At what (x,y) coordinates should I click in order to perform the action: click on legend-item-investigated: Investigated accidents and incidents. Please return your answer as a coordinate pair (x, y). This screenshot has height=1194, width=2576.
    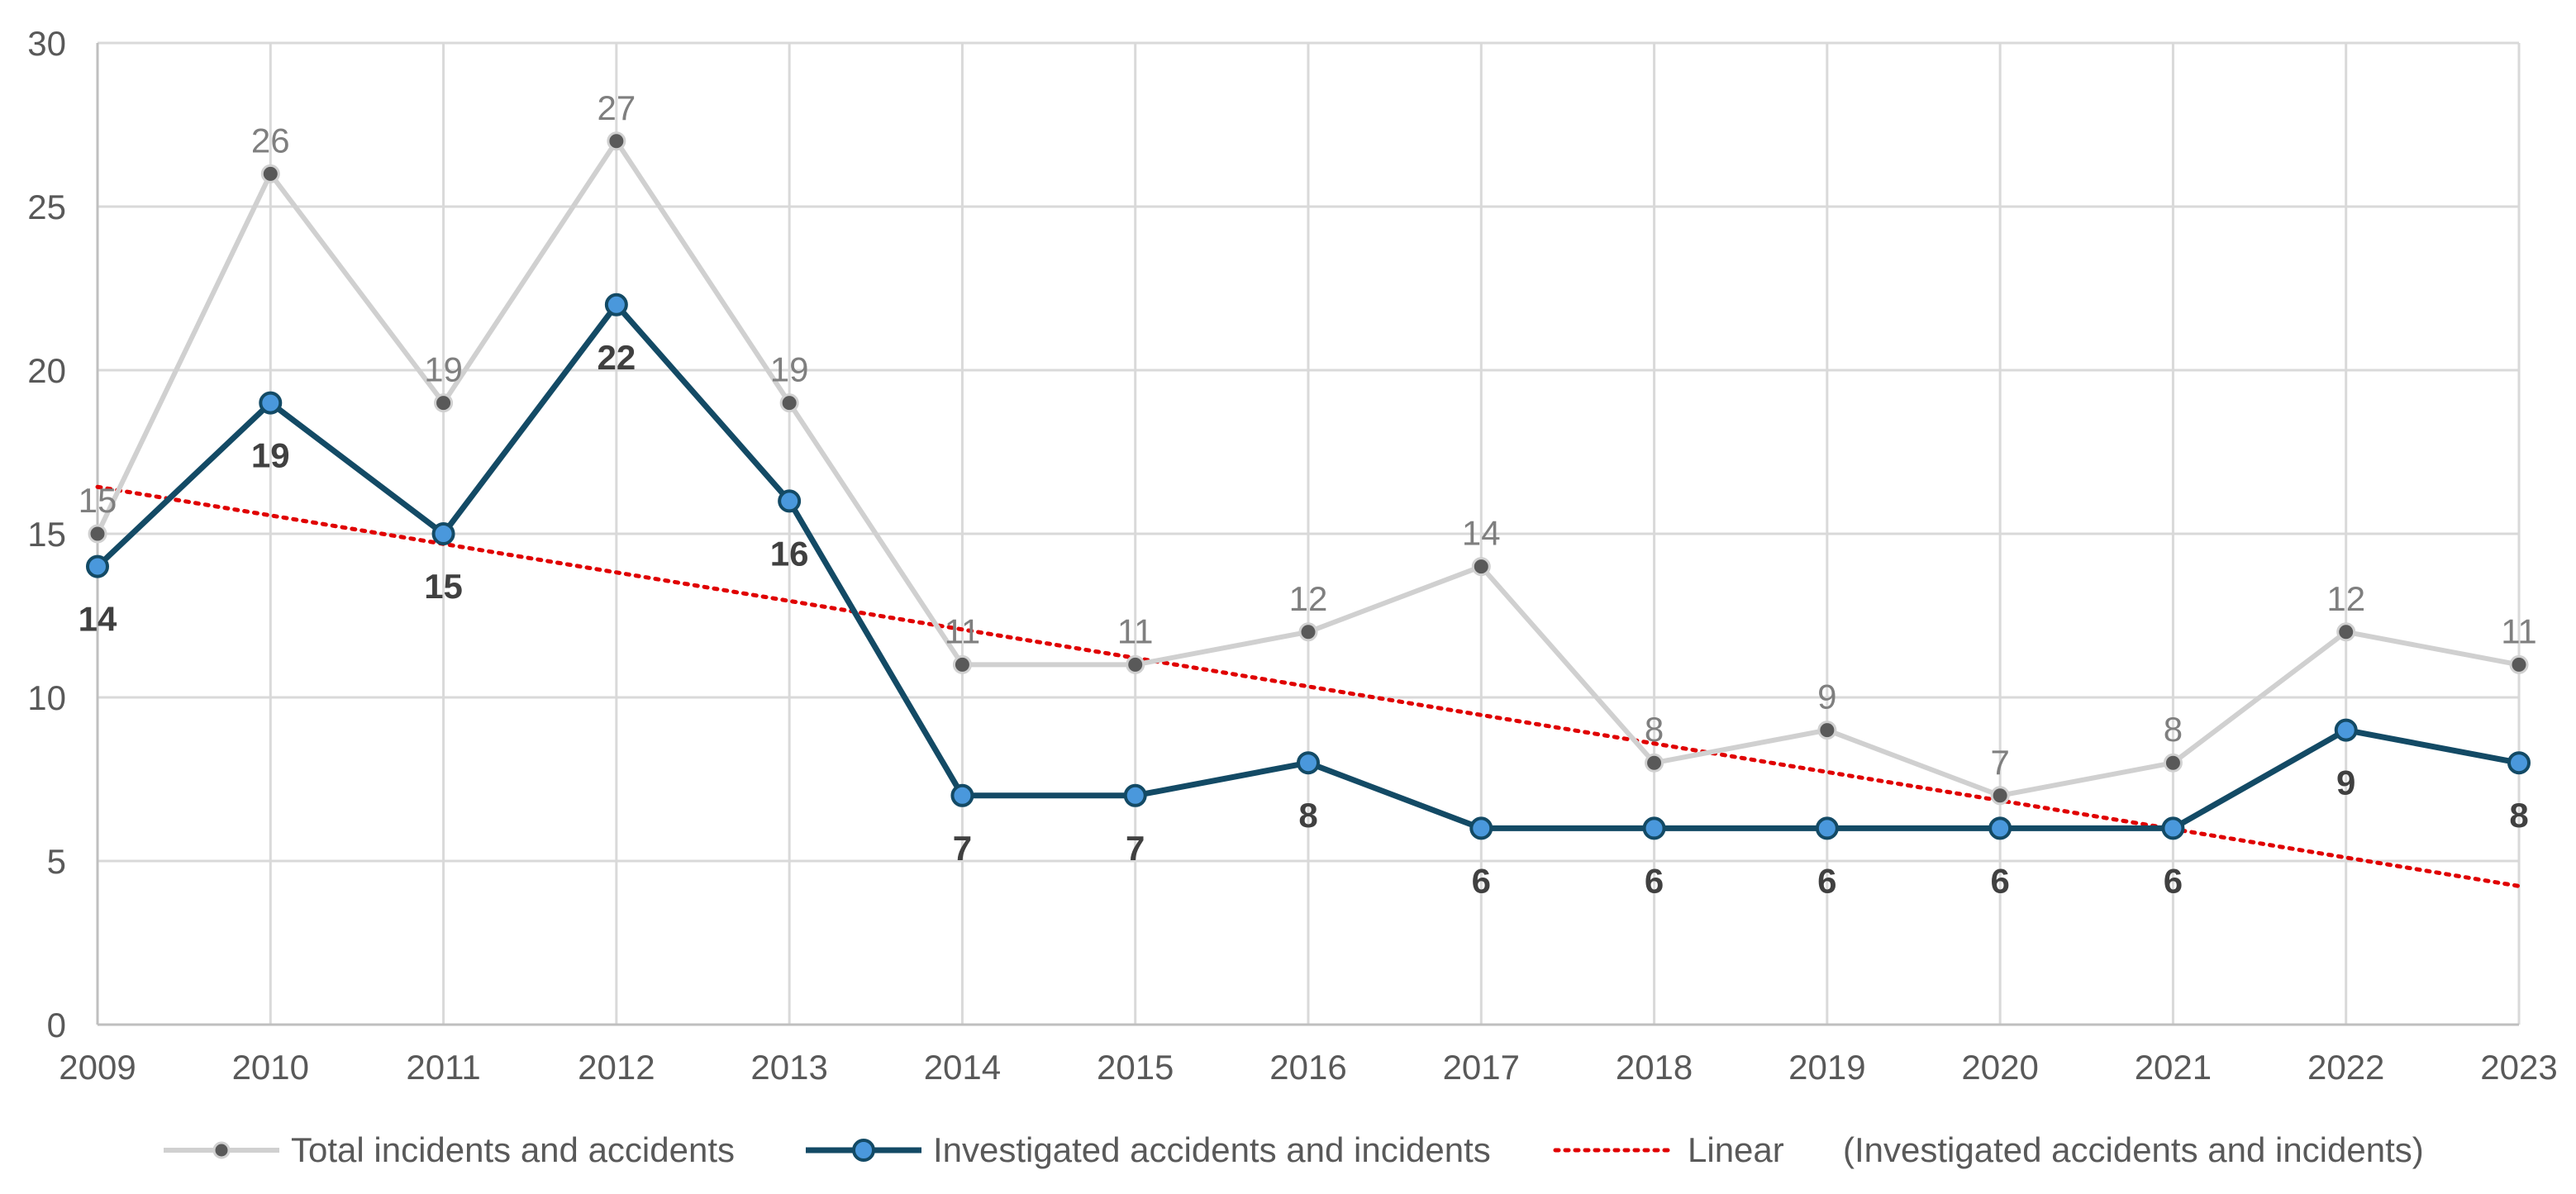
    Looking at the image, I should click on (1148, 1149).